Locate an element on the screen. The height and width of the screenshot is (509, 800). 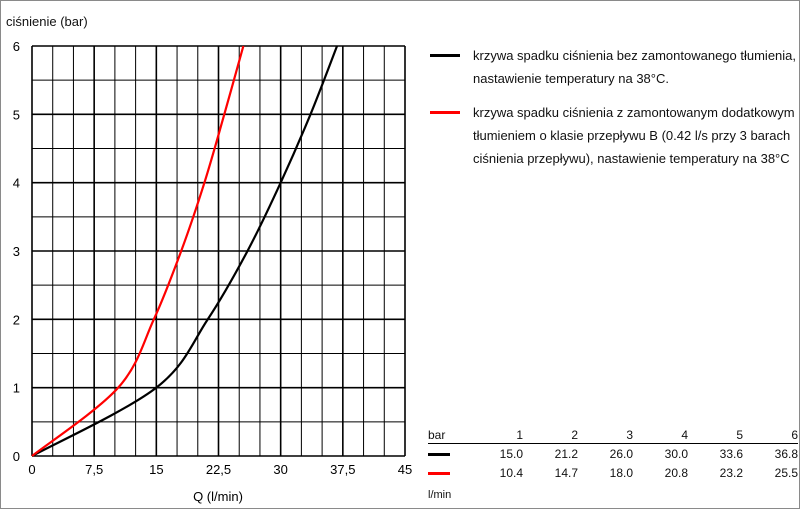
x-tick-label: 22,5 is located at coordinates (218, 469).